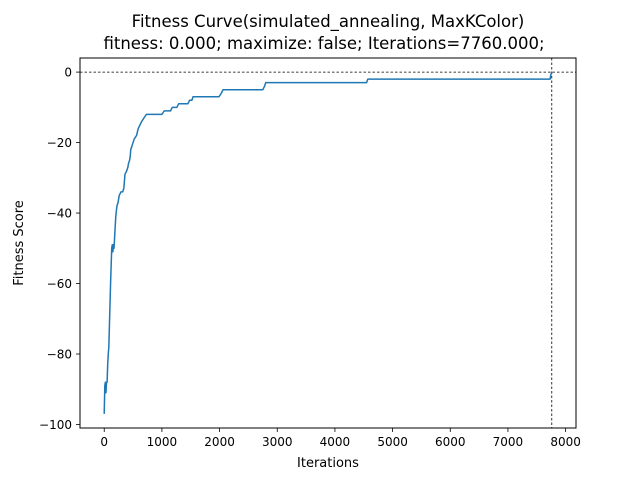  Describe the element at coordinates (59, 355) in the screenshot. I see `y-tick-label: −80` at that location.